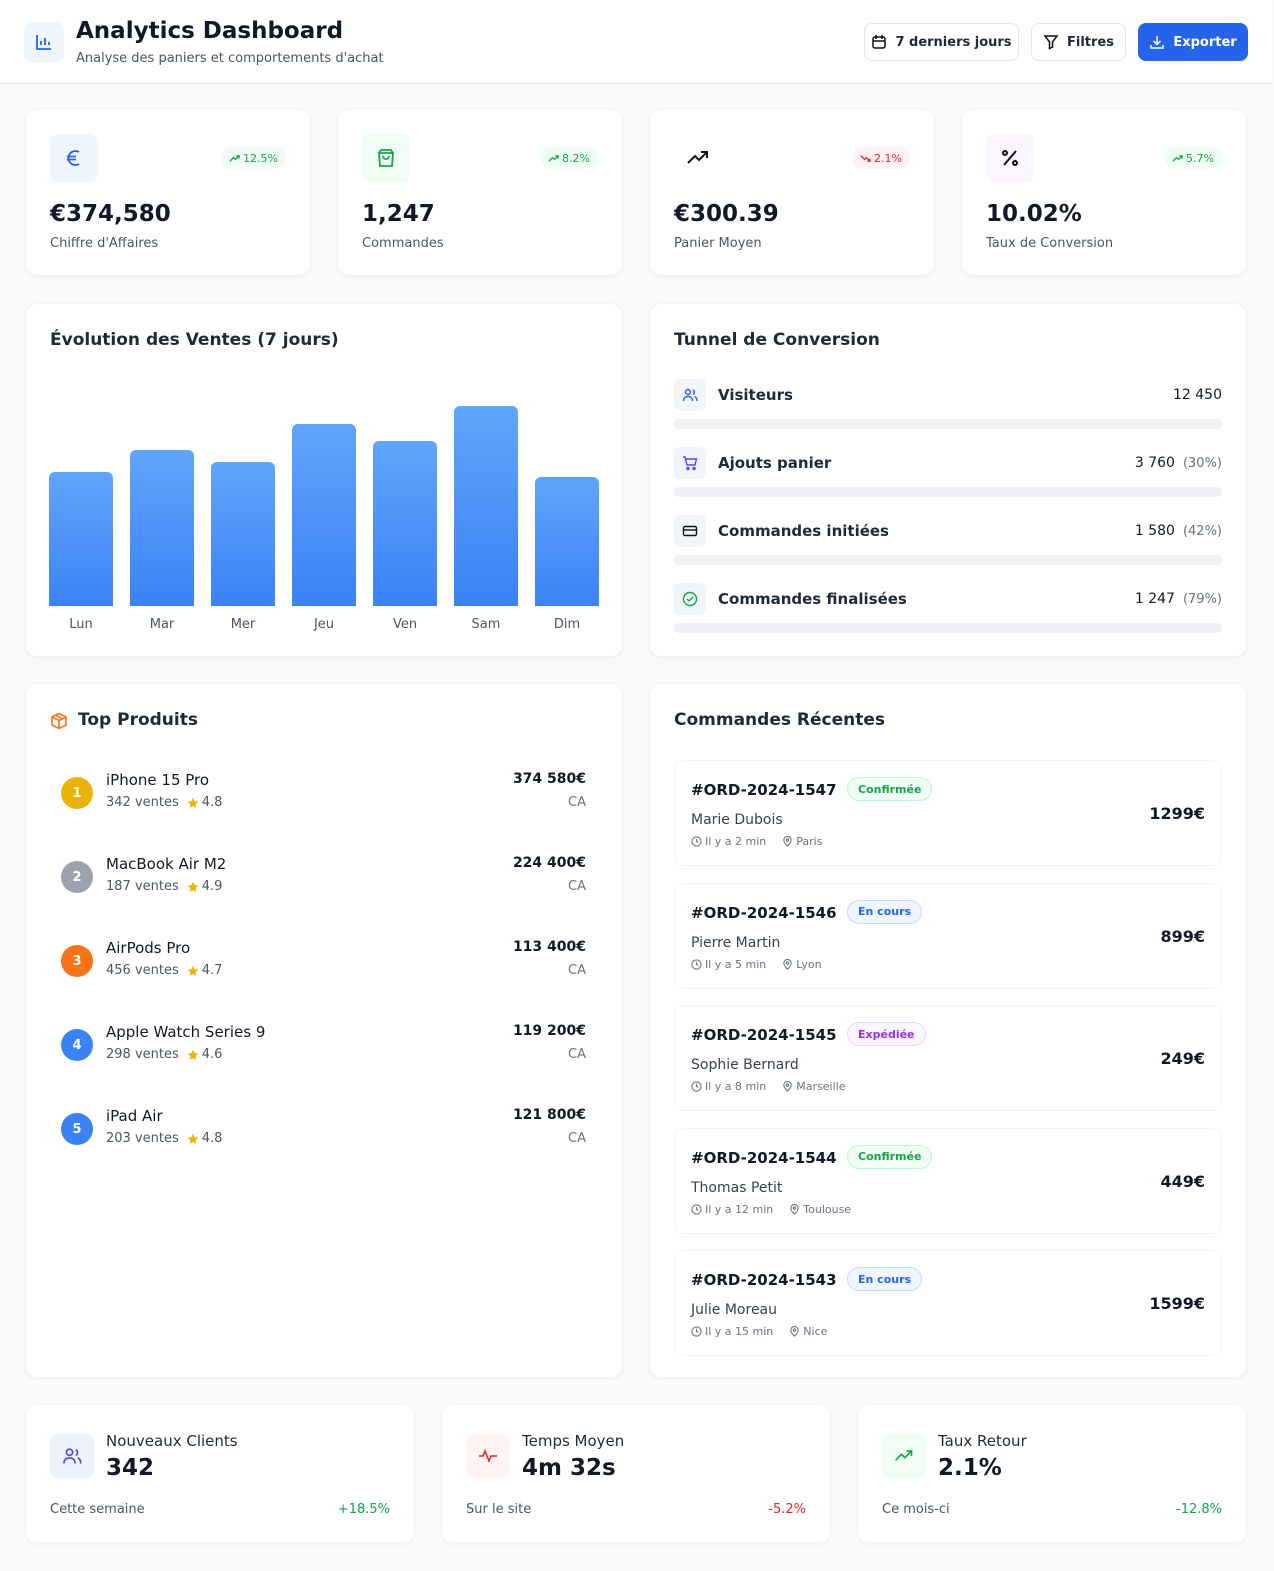 This screenshot has height=1571, width=1274. What do you see at coordinates (1200, 158) in the screenshot?
I see `change-value: 5.7%` at bounding box center [1200, 158].